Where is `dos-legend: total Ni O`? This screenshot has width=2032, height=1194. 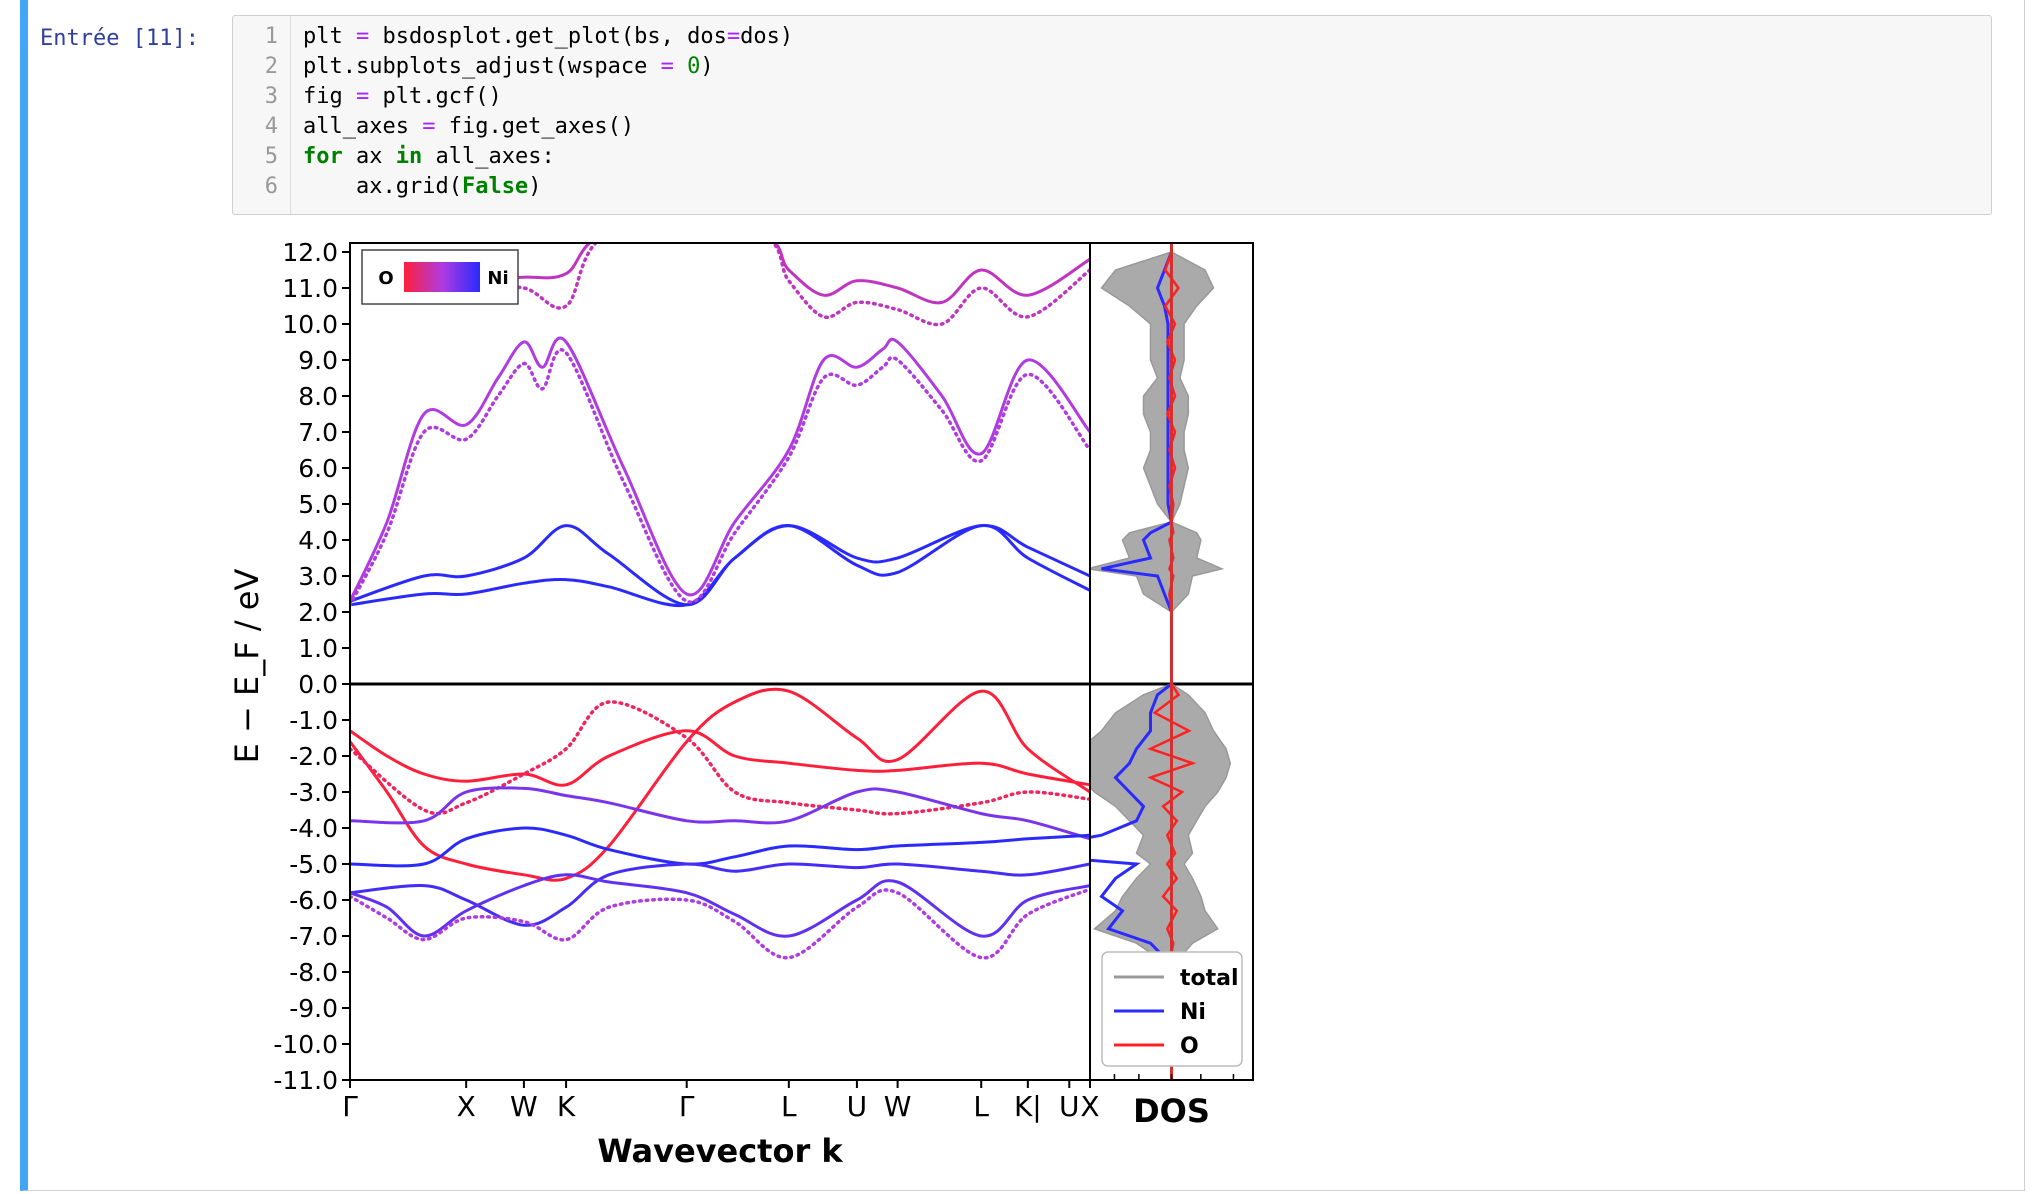 dos-legend: total Ni O is located at coordinates (1172, 1009).